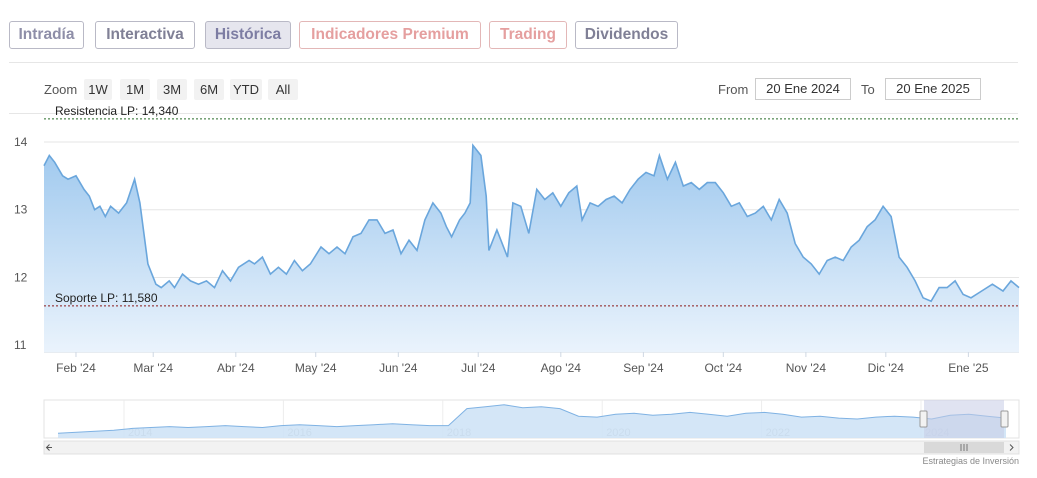 Image resolution: width=1037 pixels, height=478 pixels. I want to click on x-tick-label: Feb '24, so click(76, 368).